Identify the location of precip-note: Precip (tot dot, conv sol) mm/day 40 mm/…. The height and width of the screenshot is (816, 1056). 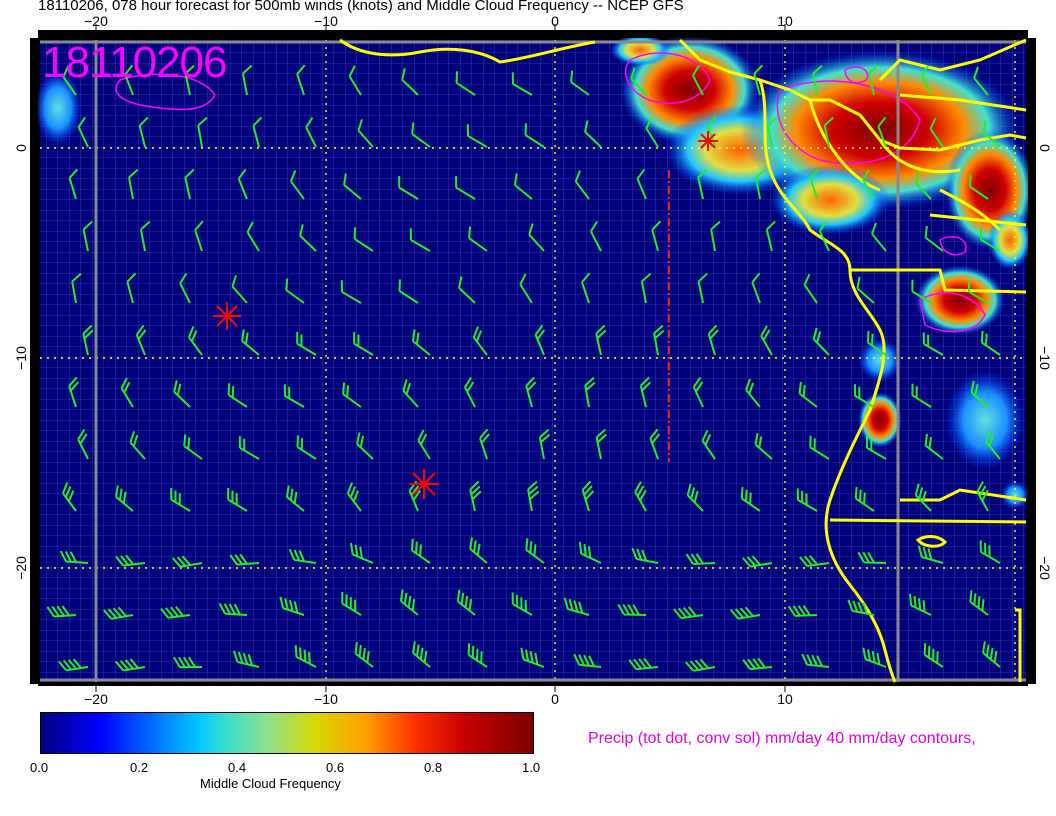
(782, 738).